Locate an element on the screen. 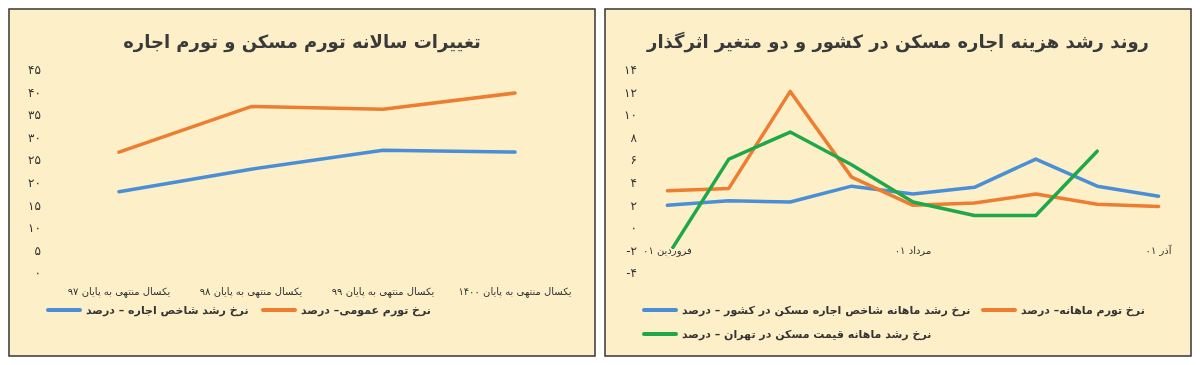 The width and height of the screenshot is (1200, 365). legend-label: نرخ تورم عمومی– درصد is located at coordinates (366, 310).